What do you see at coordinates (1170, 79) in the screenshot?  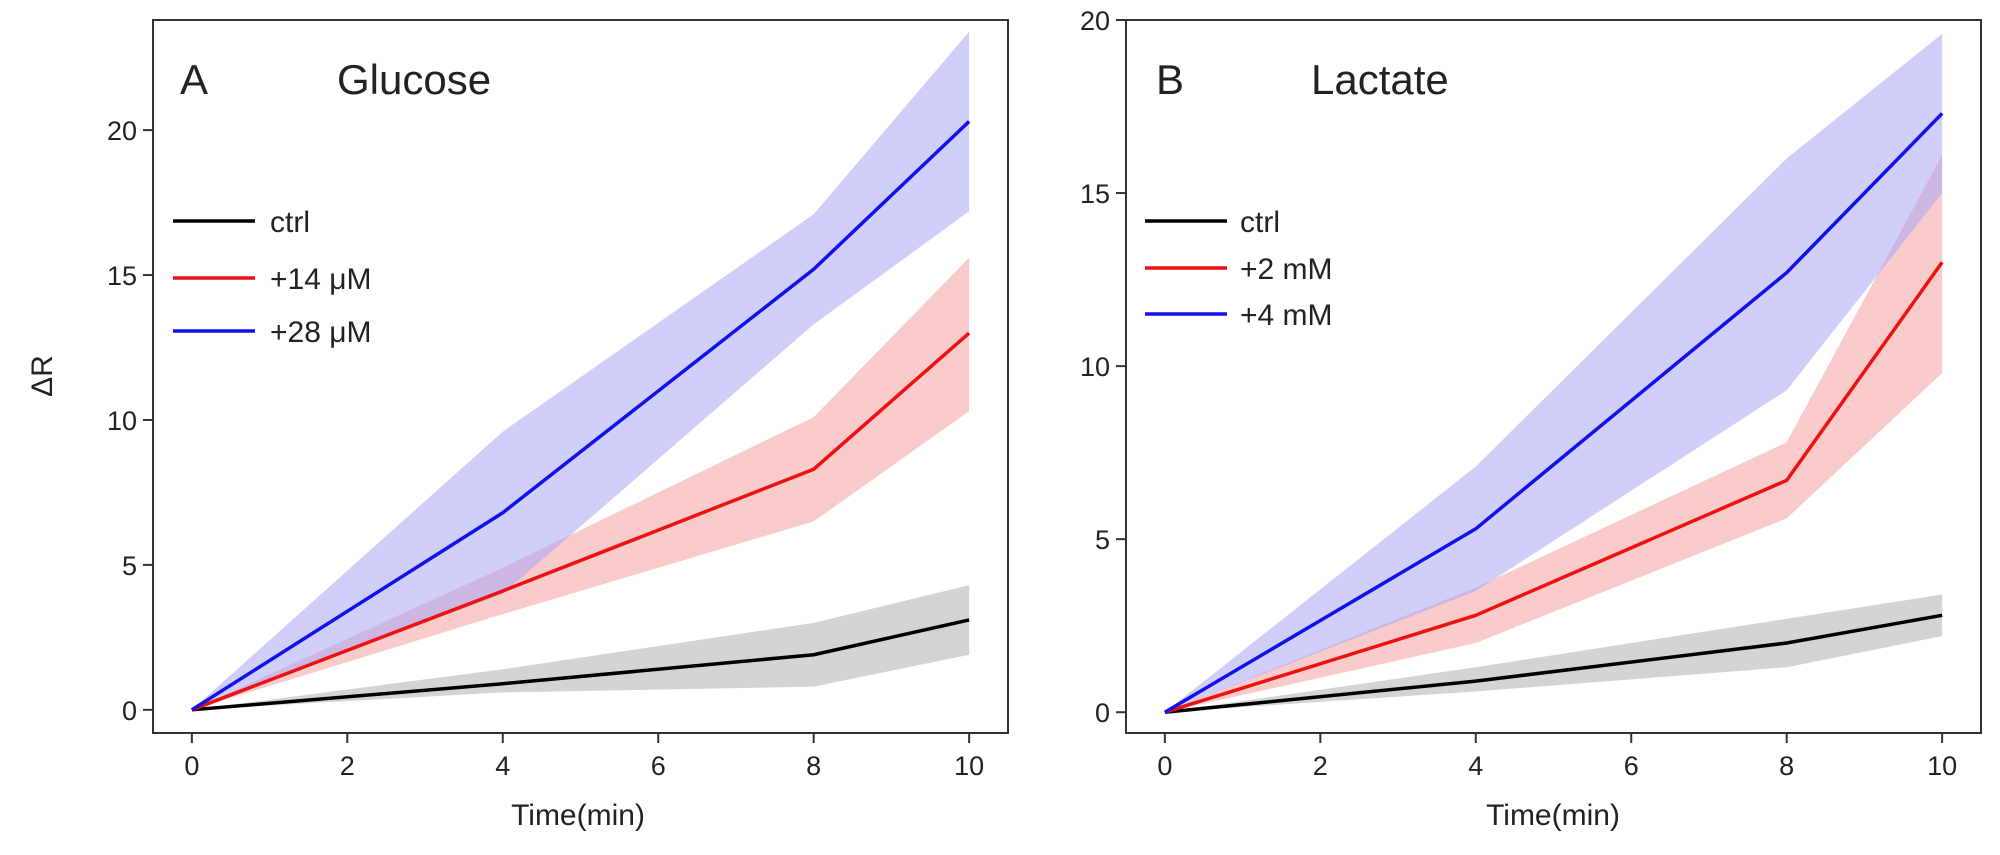 I see `panel-letter: B` at bounding box center [1170, 79].